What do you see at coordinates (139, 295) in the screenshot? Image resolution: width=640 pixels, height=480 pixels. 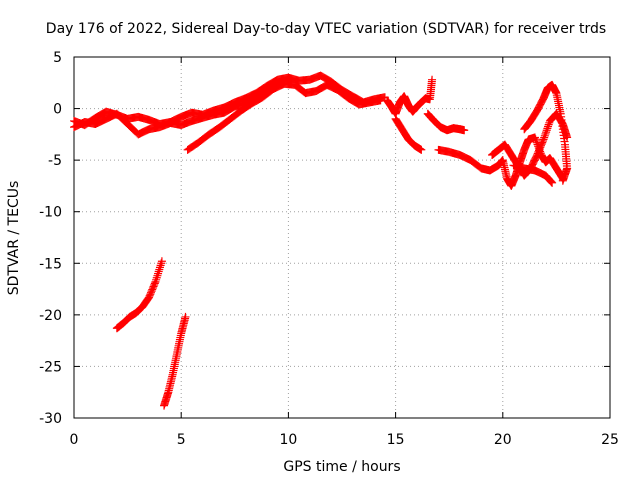 I see `series-track-k` at bounding box center [139, 295].